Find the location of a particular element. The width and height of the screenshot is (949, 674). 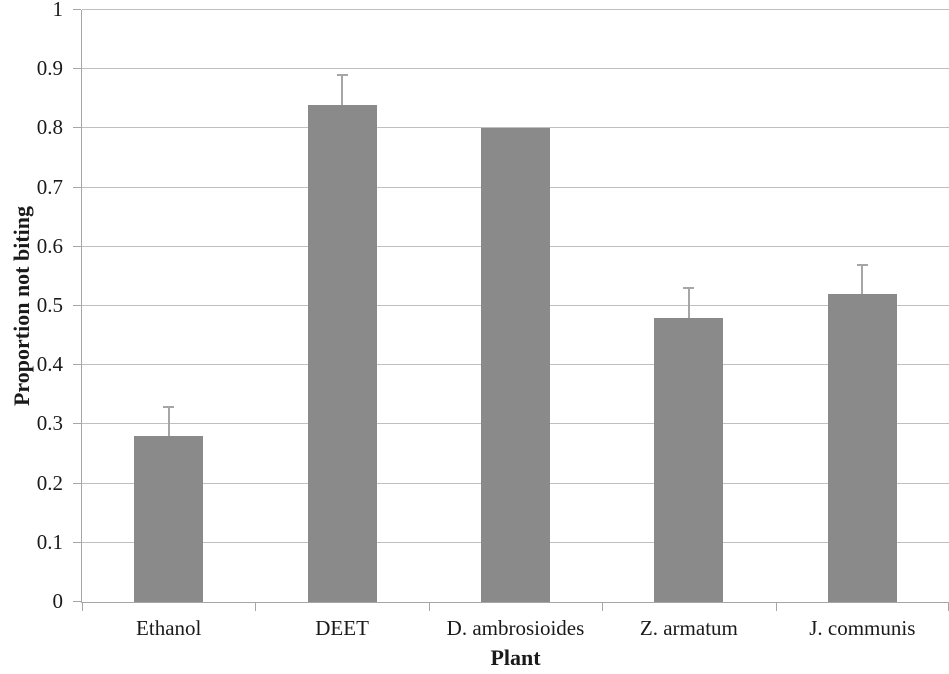

y-tick-label: 0.9 is located at coordinates (49, 68).